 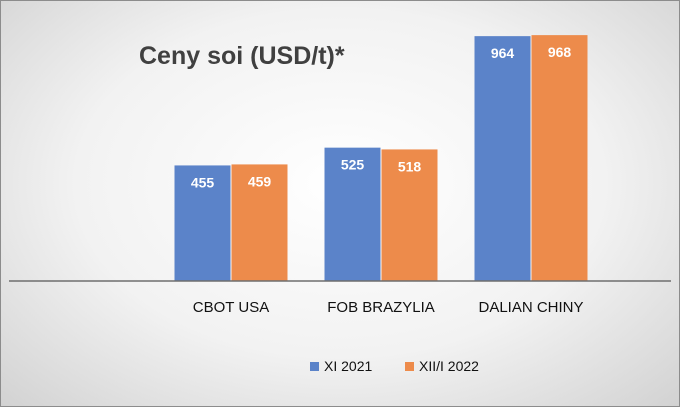 What do you see at coordinates (410, 166) in the screenshot?
I see `data-label-2-2: 518` at bounding box center [410, 166].